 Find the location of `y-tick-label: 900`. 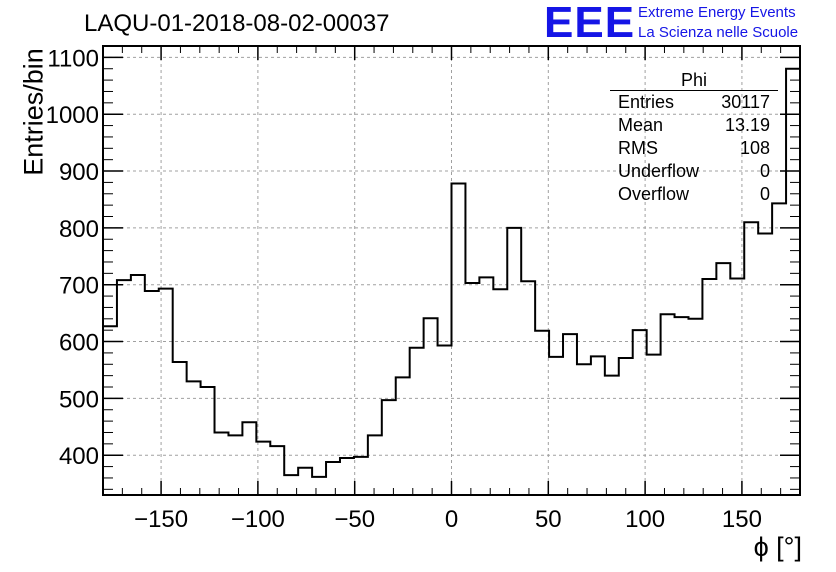

y-tick-label: 900 is located at coordinates (79, 172).